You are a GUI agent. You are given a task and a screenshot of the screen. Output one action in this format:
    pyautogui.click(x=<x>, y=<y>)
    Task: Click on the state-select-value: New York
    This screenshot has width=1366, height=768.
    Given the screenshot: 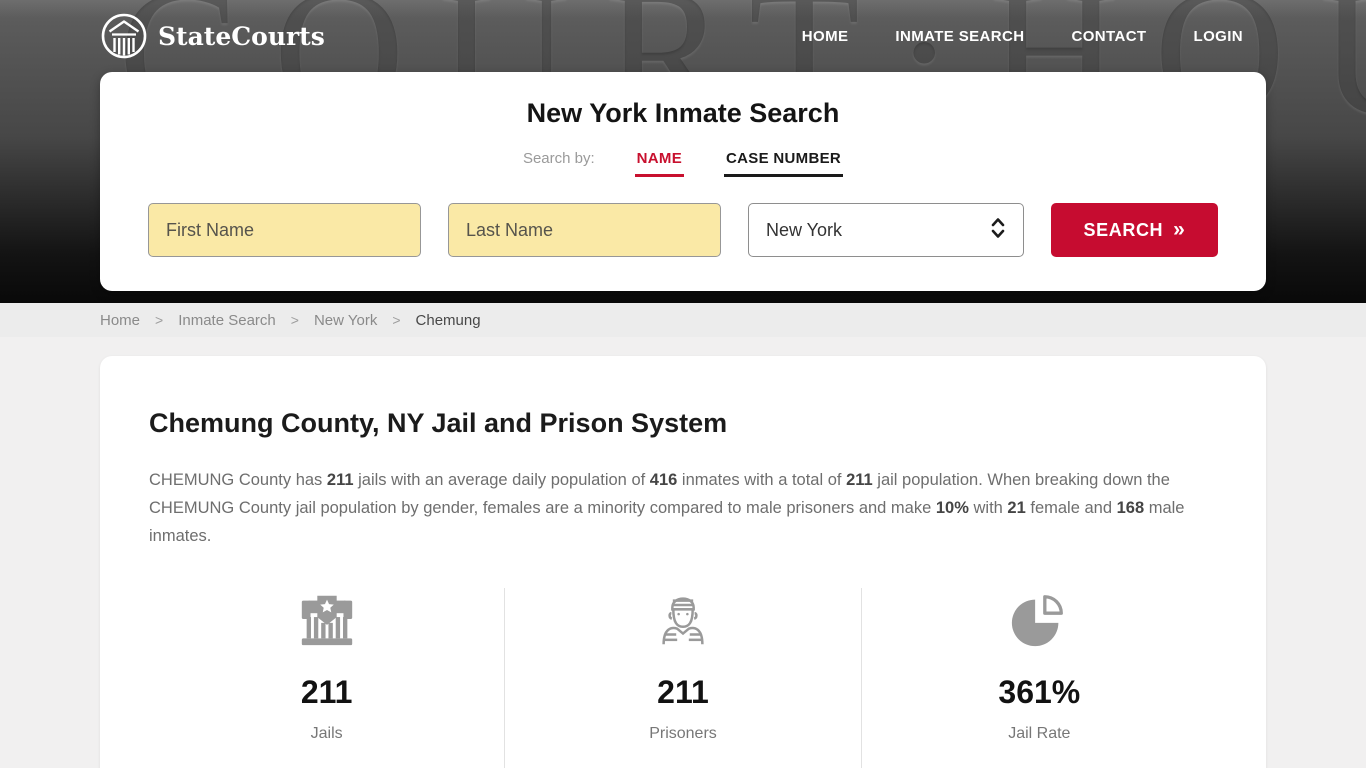 What is the action you would take?
    pyautogui.click(x=804, y=229)
    